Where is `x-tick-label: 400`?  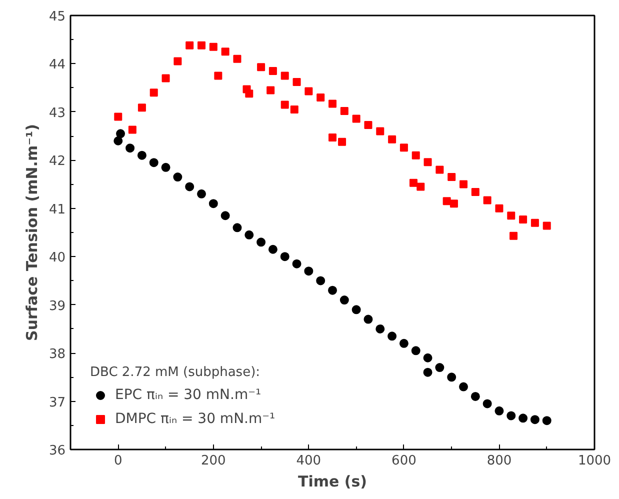 x-tick-label: 400 is located at coordinates (309, 461).